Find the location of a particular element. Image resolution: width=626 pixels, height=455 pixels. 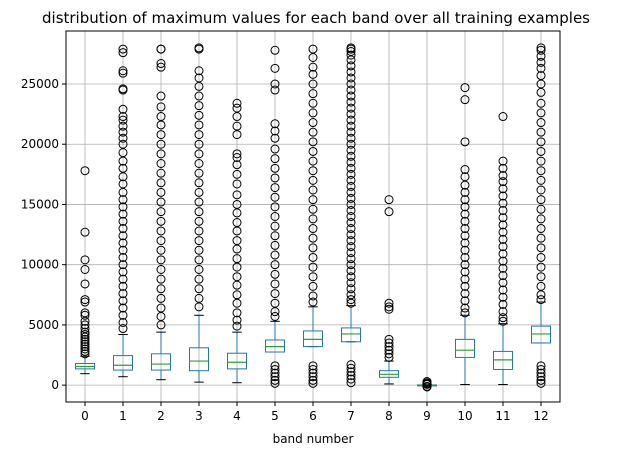

x-tick-label: 5 is located at coordinates (275, 416).